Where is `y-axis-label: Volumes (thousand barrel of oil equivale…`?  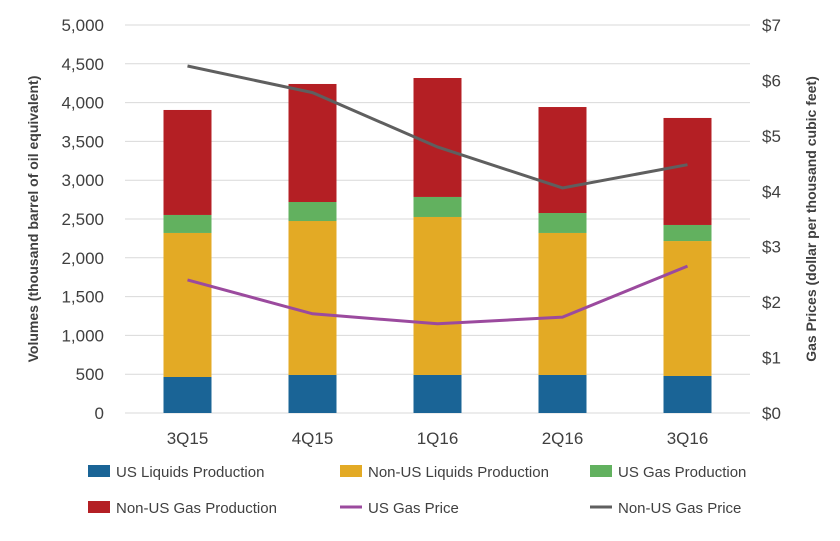 y-axis-label: Volumes (thousand barrel of oil equivale… is located at coordinates (33, 219).